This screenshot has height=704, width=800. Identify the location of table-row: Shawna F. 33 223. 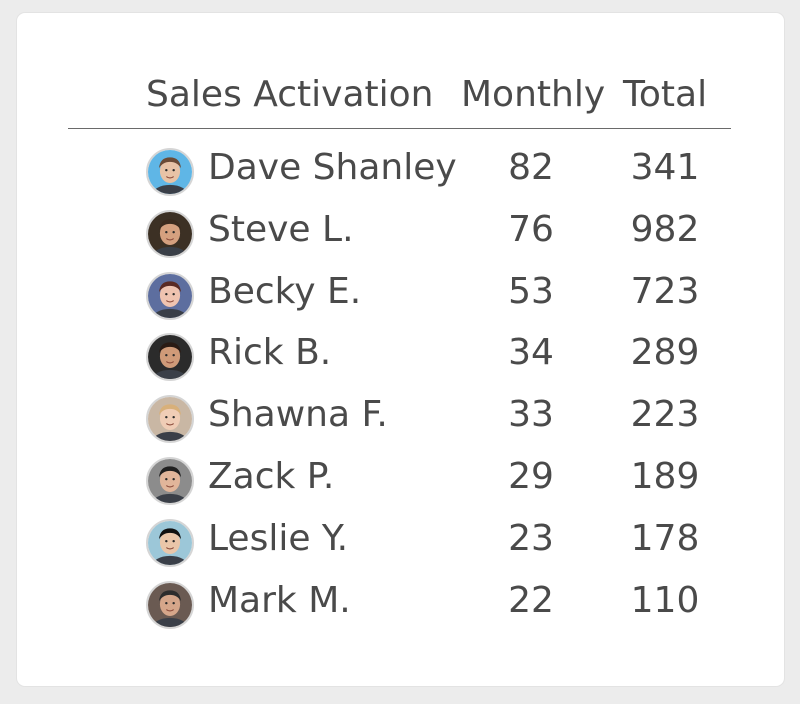
(400, 418).